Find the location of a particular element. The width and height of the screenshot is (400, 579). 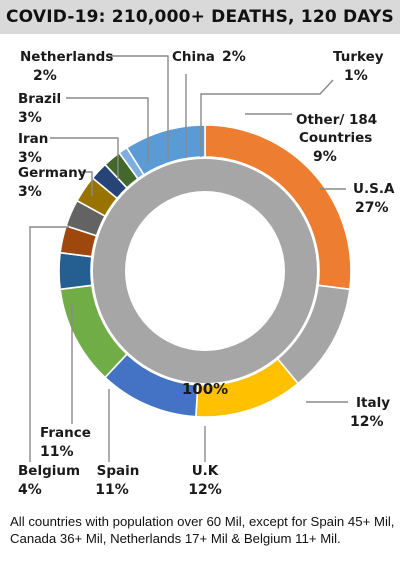

label-u-k: U.K is located at coordinates (205, 471).